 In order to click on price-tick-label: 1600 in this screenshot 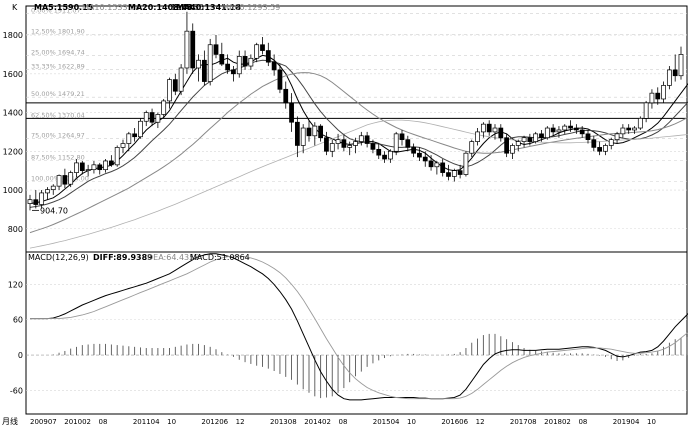, I will do `click(13, 74)`.